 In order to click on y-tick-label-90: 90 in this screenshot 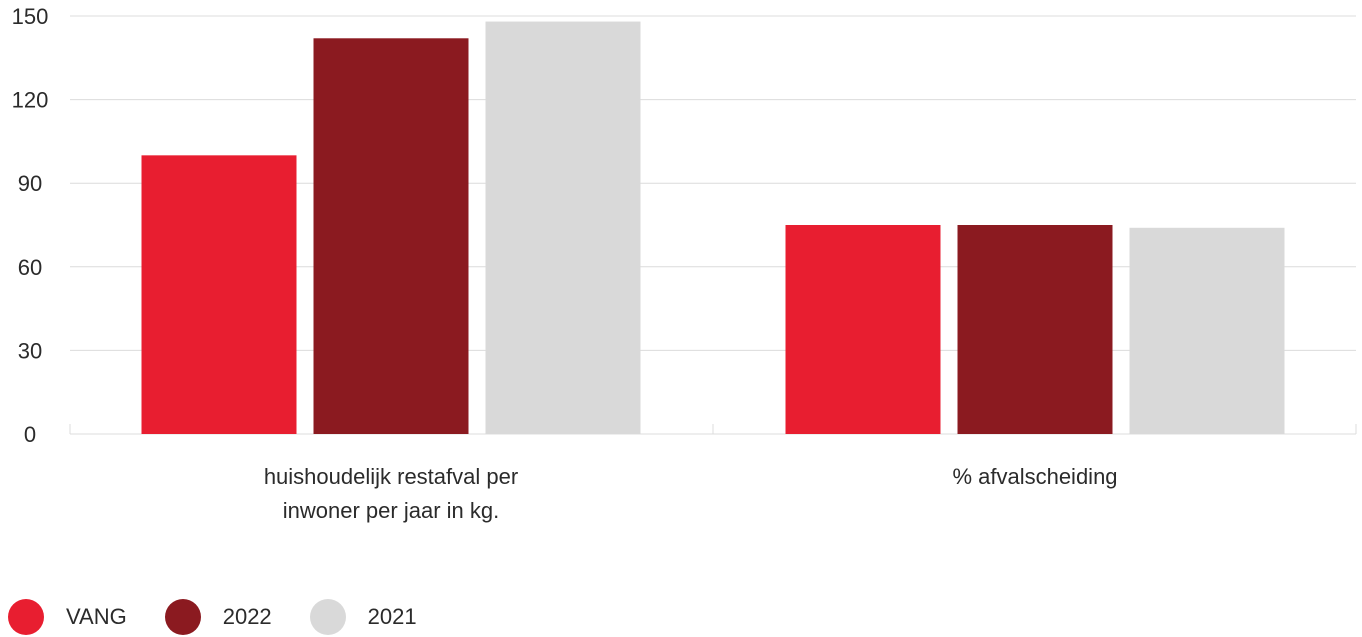, I will do `click(30, 183)`.